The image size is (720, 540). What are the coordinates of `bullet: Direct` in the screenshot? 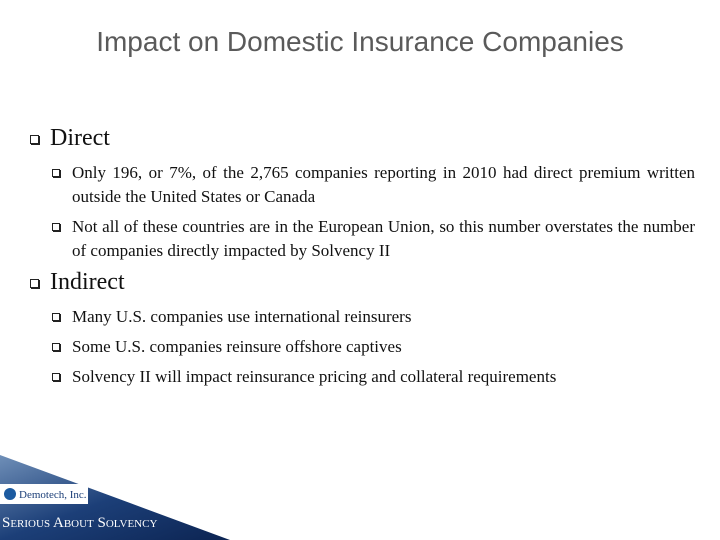 It's located at (70, 138).